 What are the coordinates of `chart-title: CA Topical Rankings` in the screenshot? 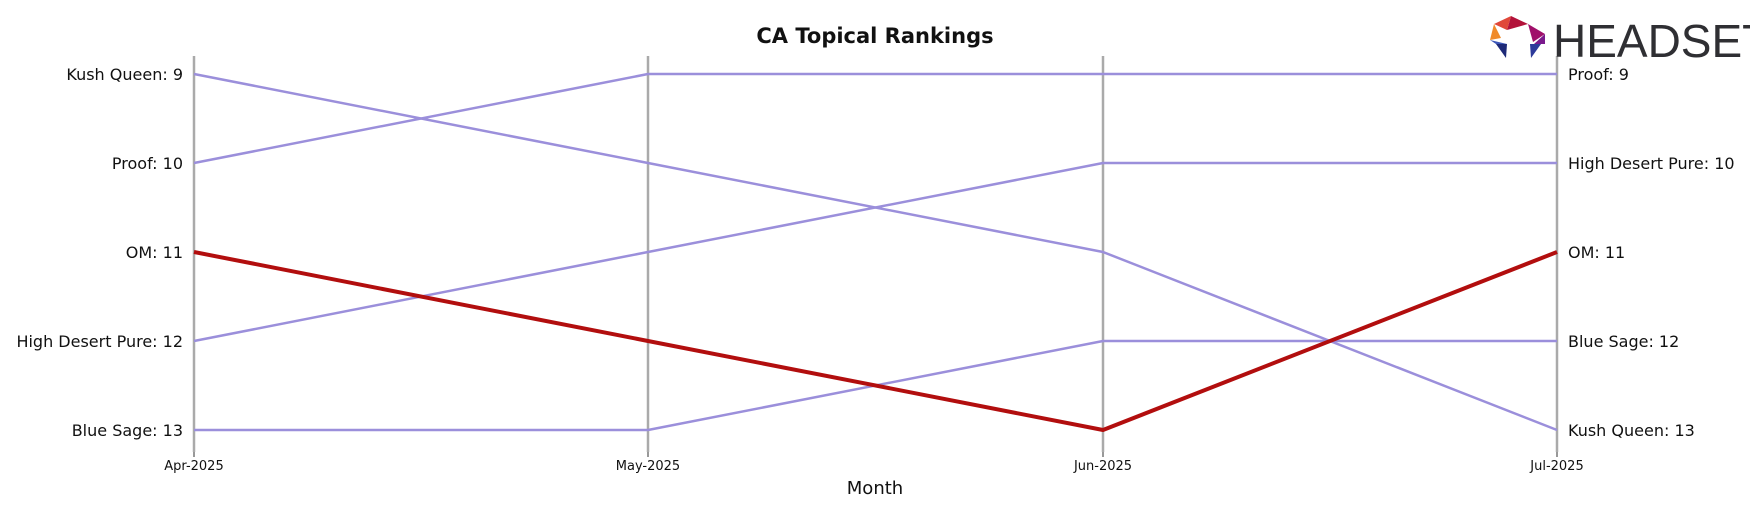 It's located at (874, 36).